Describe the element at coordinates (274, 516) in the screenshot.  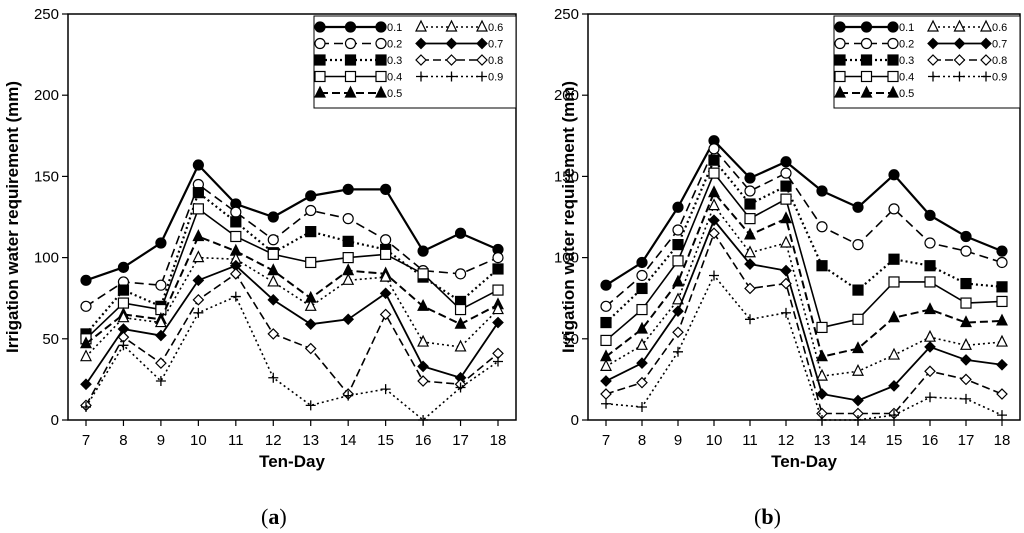
I see `panel-label: (a)` at that location.